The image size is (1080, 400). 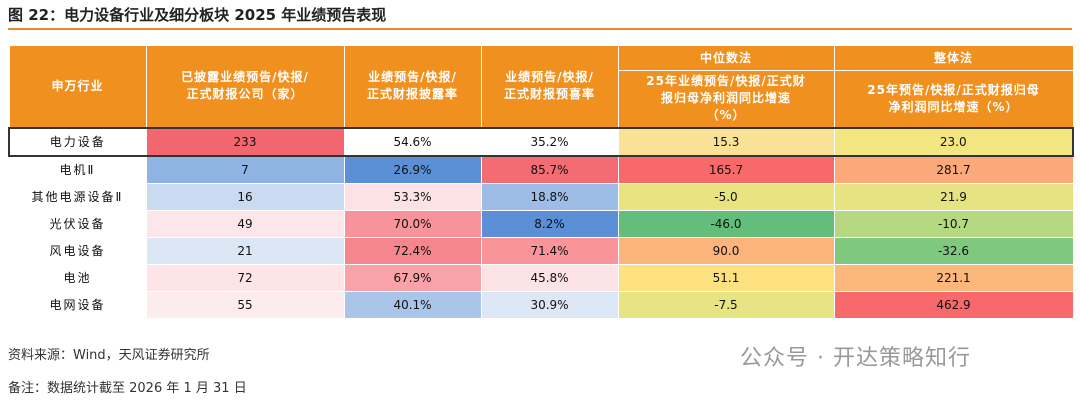 What do you see at coordinates (953, 223) in the screenshot?
I see `table-cell: -10.7` at bounding box center [953, 223].